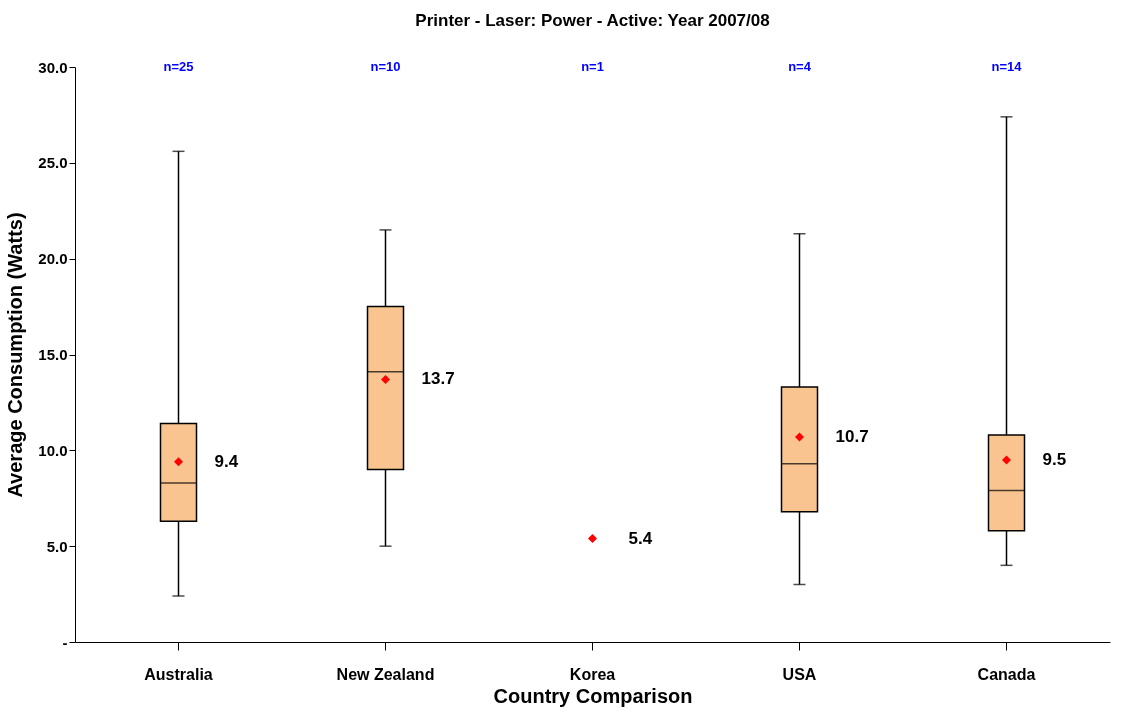  I want to click on x-tick-label: USA, so click(799, 674).